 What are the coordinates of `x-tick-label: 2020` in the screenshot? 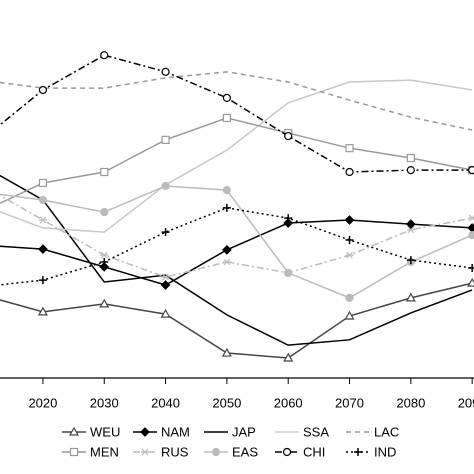 It's located at (42, 402).